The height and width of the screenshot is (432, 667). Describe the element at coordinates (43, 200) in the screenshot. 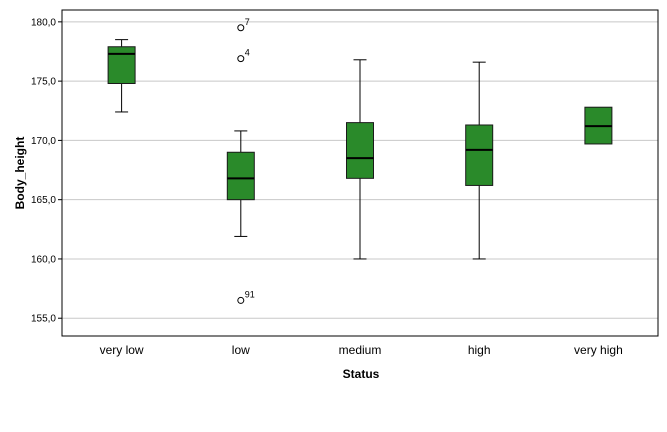

I see `y-tick-label: 165,0` at that location.